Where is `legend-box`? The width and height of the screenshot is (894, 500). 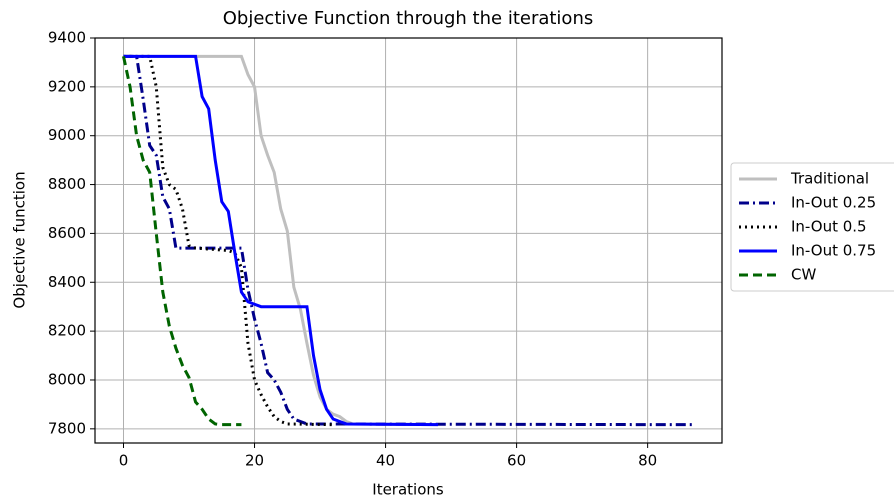
legend-box is located at coordinates (812, 227).